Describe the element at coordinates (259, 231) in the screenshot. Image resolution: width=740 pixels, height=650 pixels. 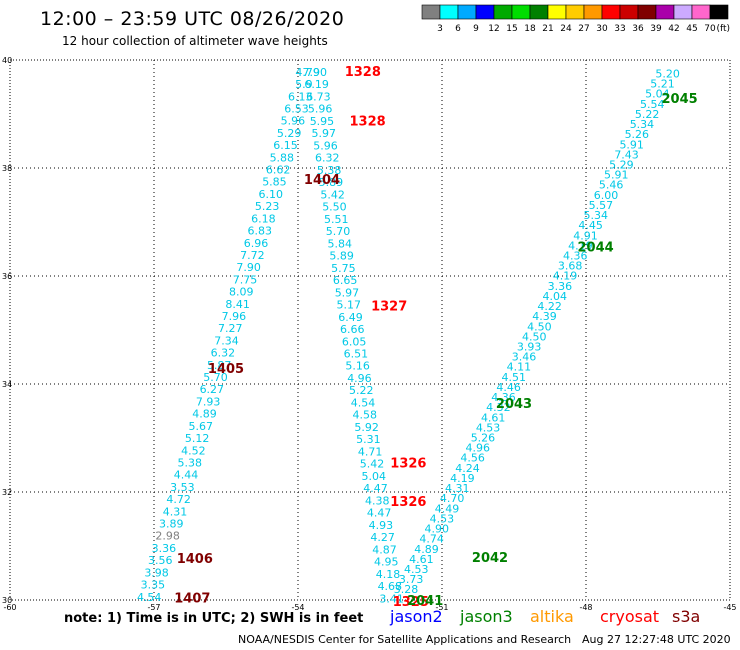
I see `swh-value-label: 6.83` at that location.